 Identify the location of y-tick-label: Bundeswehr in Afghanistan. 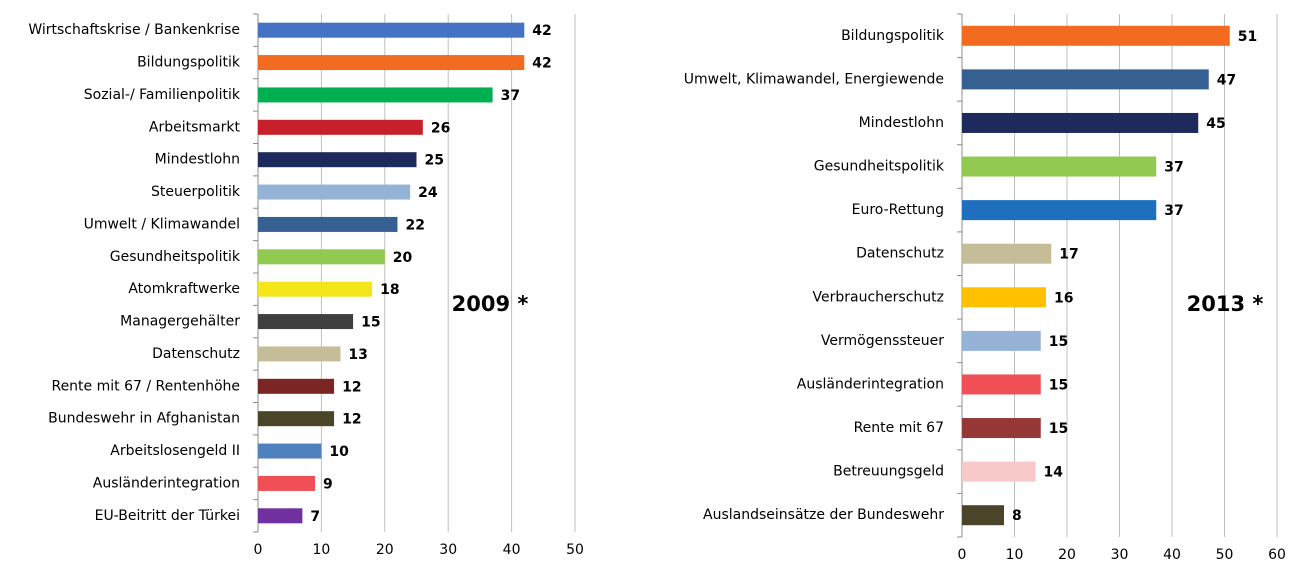
(144, 419).